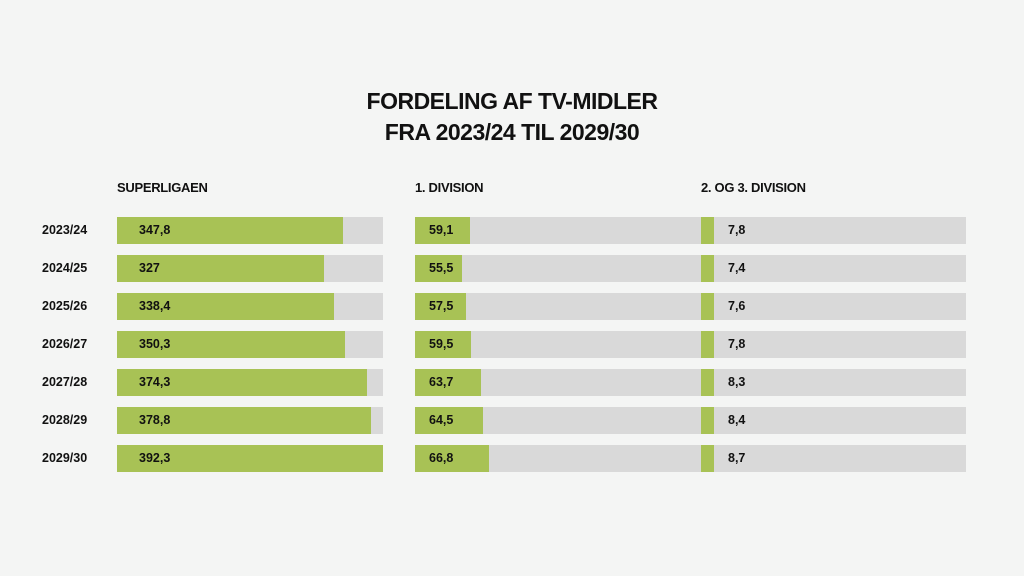 Image resolution: width=1024 pixels, height=576 pixels. What do you see at coordinates (162, 187) in the screenshot?
I see `panel-title: SUPERLIGAEN` at bounding box center [162, 187].